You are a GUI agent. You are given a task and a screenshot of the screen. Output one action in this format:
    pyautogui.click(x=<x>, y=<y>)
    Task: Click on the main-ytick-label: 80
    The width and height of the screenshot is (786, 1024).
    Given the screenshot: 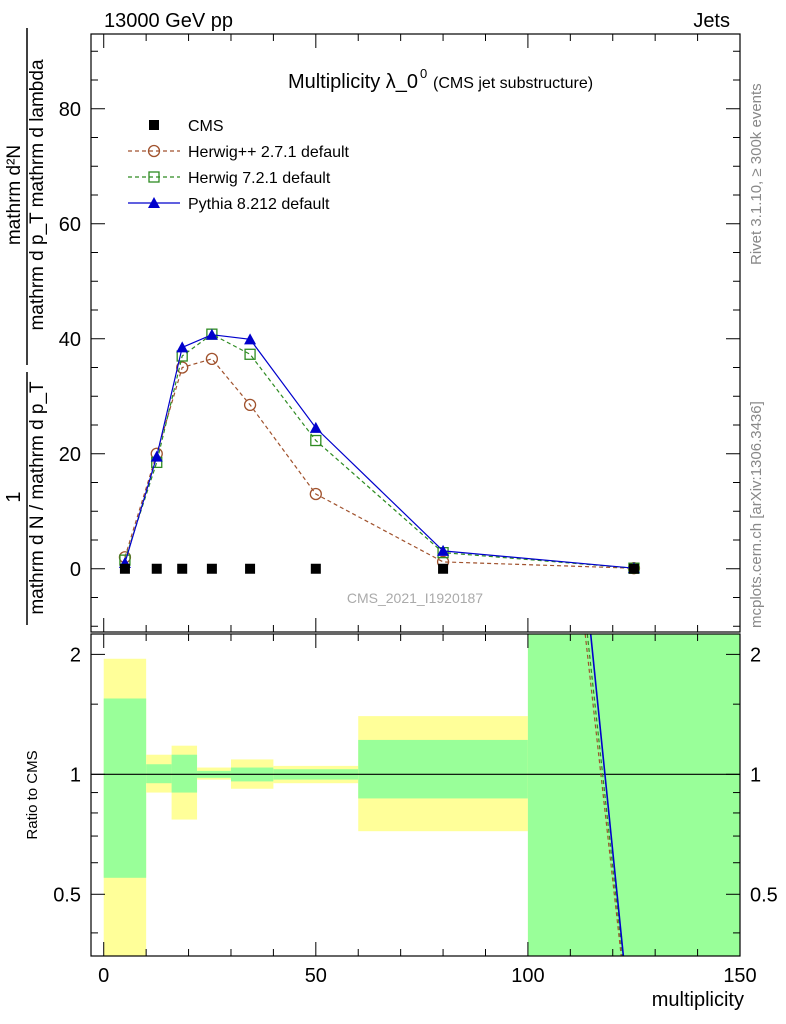 What is the action you would take?
    pyautogui.click(x=70, y=110)
    